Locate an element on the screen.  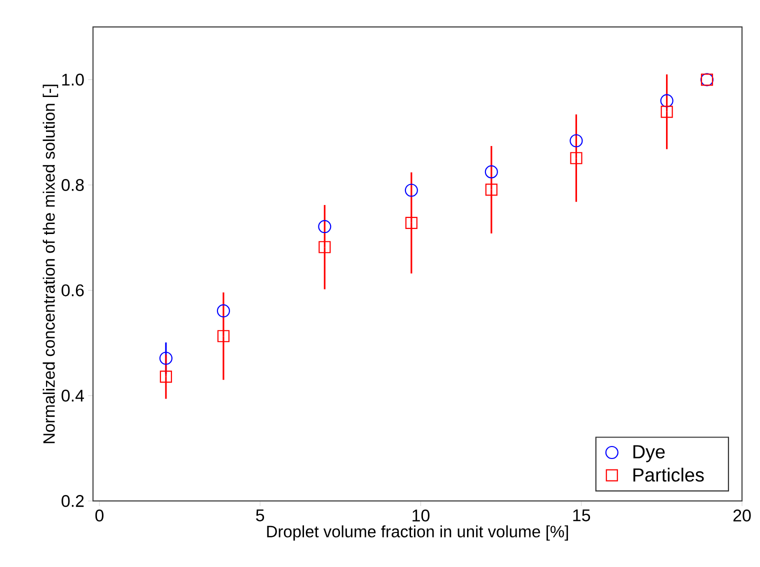
y-tick-label: 0.6 is located at coordinates (73, 290).